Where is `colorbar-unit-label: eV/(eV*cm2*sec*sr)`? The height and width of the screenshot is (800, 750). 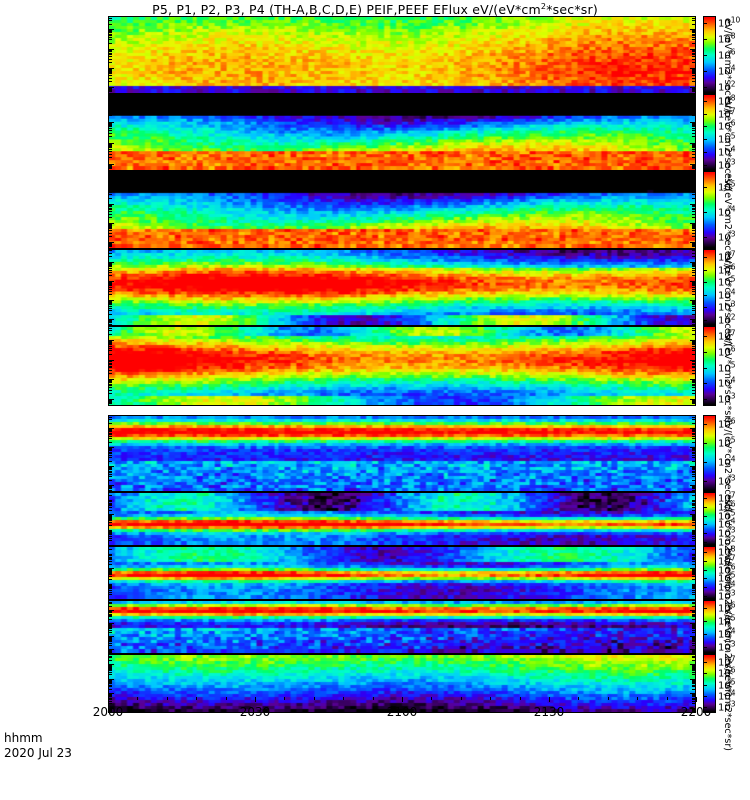
colorbar-unit-label: eV/(eV*cm2*sec*sr) is located at coordinates (727, 649).